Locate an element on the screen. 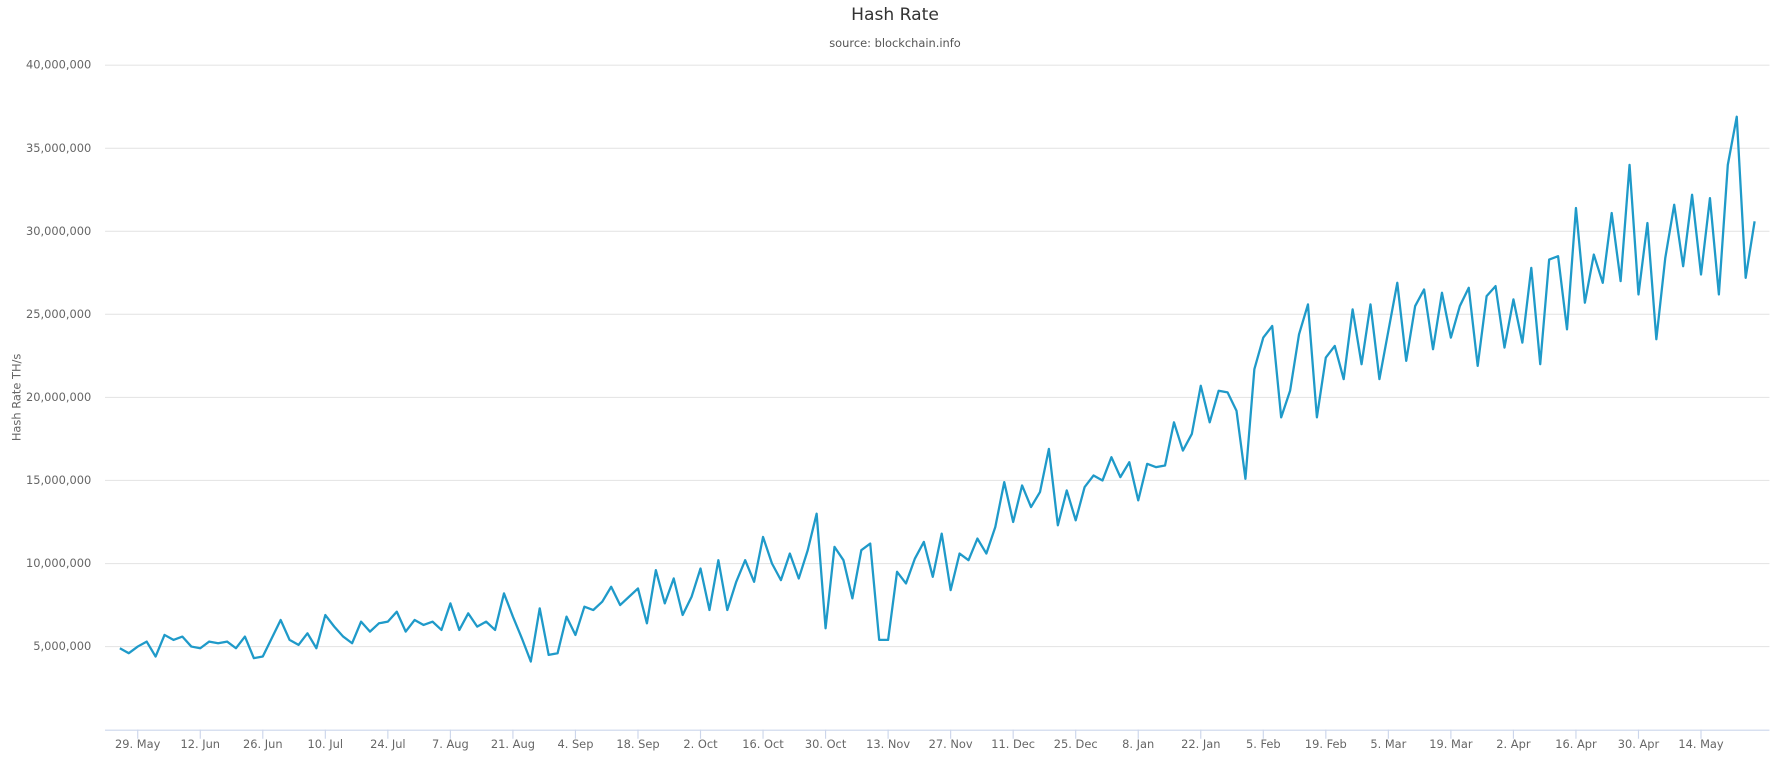  x-tick-label: 11. Dec is located at coordinates (1013, 744).